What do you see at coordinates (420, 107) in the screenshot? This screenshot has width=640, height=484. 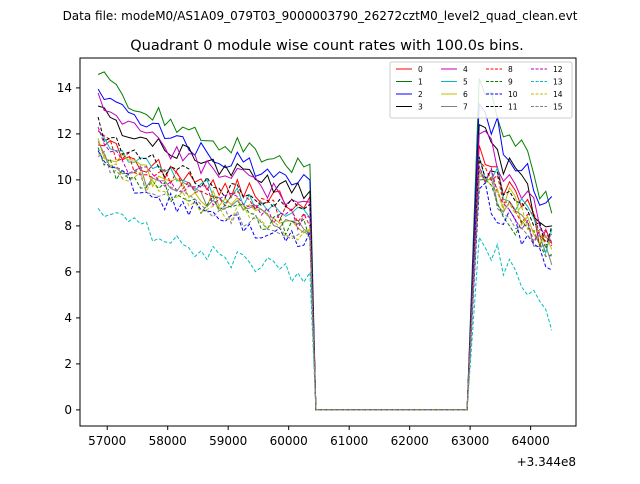 I see `legend-label-3: 3` at bounding box center [420, 107].